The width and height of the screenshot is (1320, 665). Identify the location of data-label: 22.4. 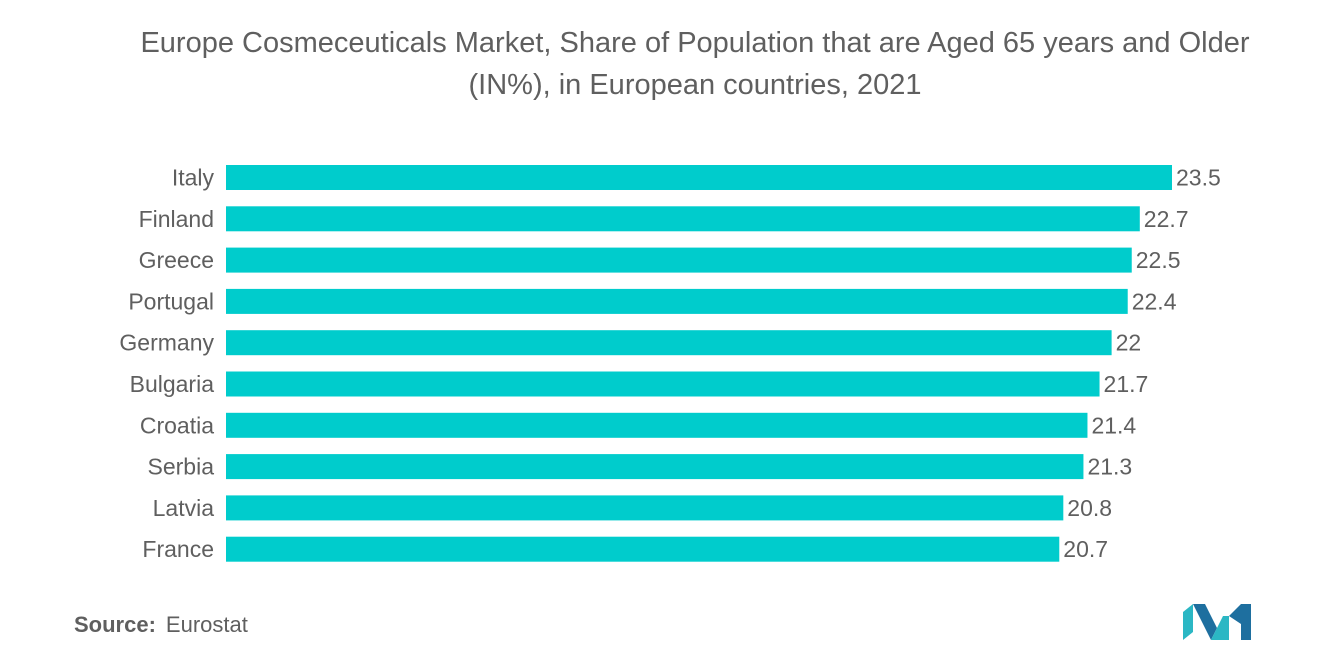
(1154, 301).